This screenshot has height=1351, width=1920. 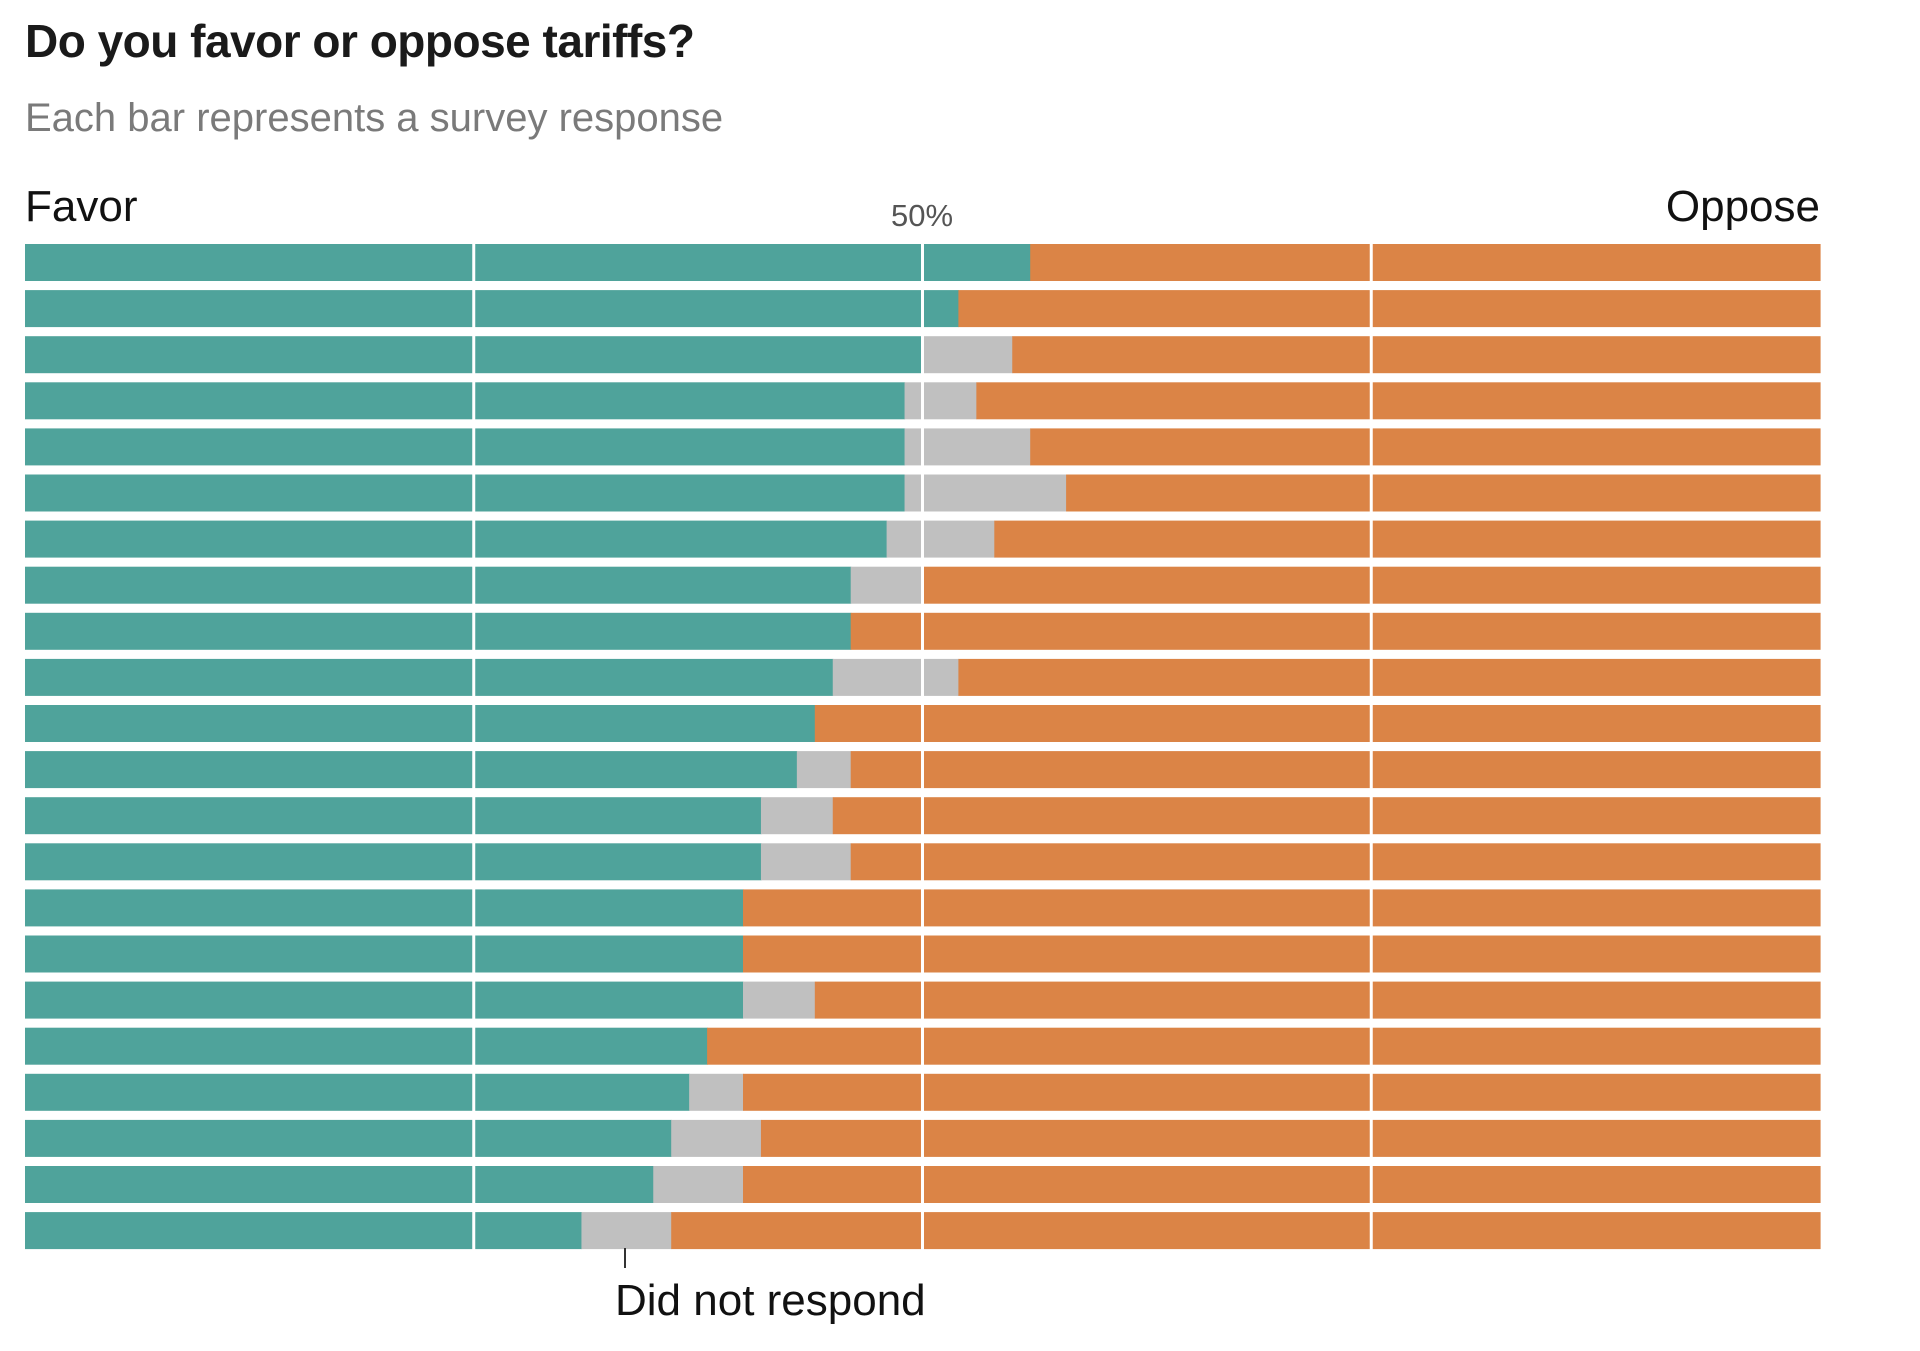 What do you see at coordinates (360, 41) in the screenshot?
I see `chart-title: Do you favor or oppose tariffs?` at bounding box center [360, 41].